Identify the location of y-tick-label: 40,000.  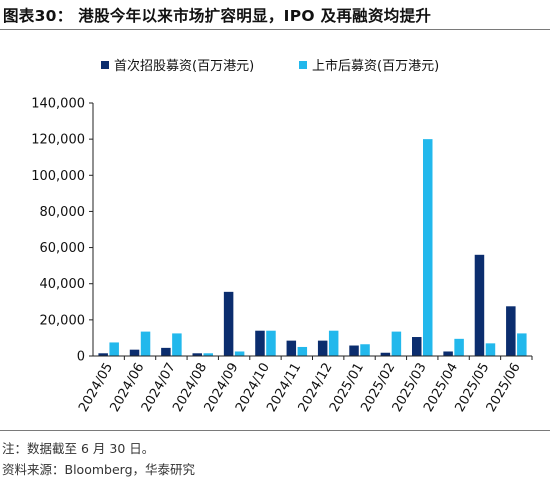
(63, 284).